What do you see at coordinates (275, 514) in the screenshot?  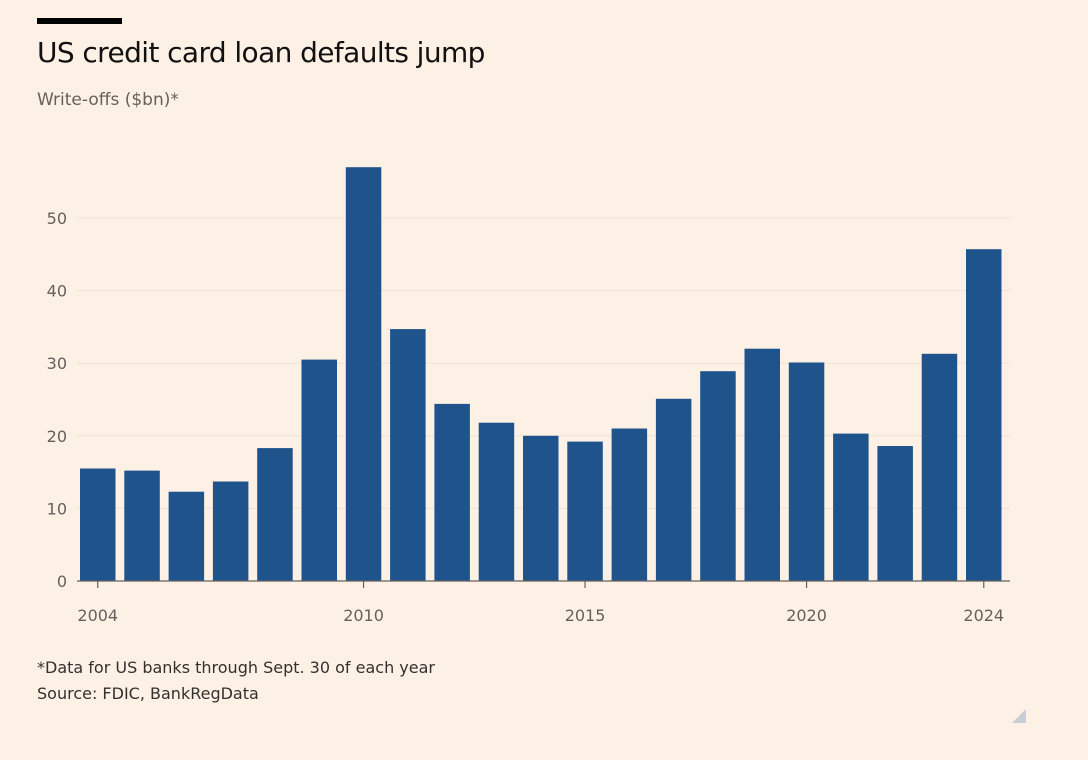 I see `bar-2008` at bounding box center [275, 514].